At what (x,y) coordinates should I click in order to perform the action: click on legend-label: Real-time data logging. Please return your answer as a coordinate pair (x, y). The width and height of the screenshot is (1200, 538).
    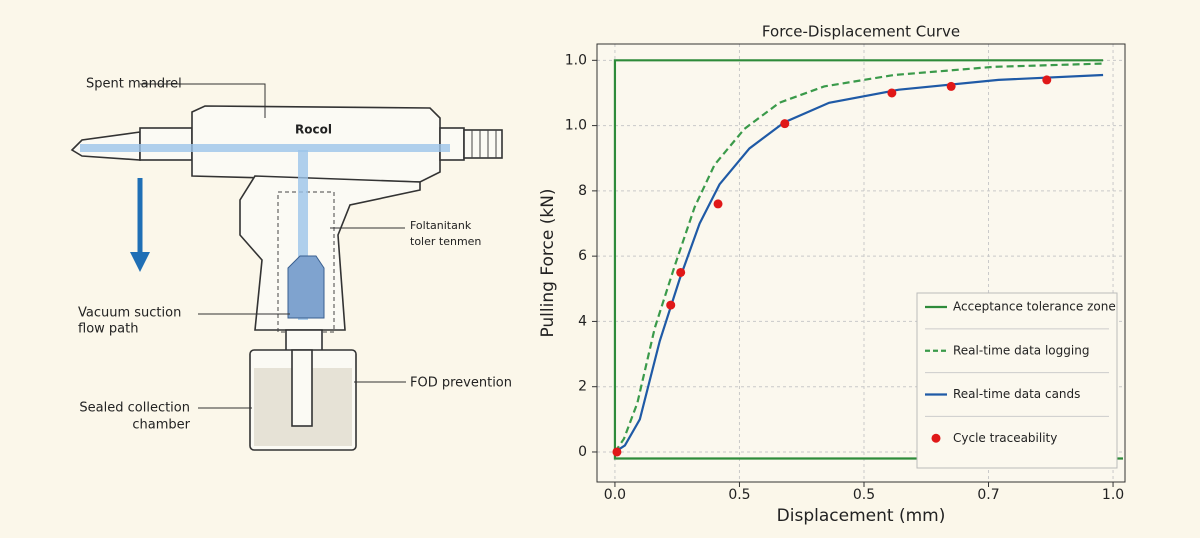
    Looking at the image, I should click on (1021, 350).